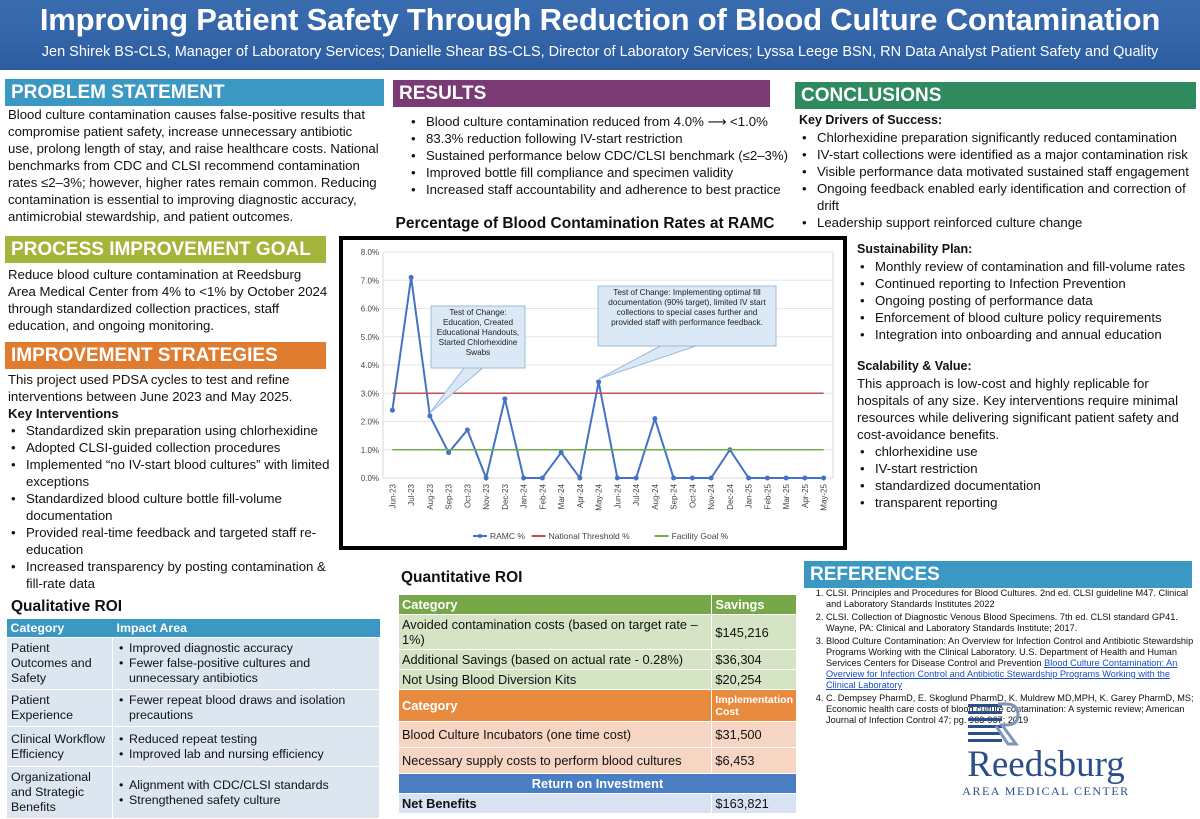 The image size is (1200, 819). Describe the element at coordinates (370, 393) in the screenshot. I see `y-tick-label: 3.0%` at that location.